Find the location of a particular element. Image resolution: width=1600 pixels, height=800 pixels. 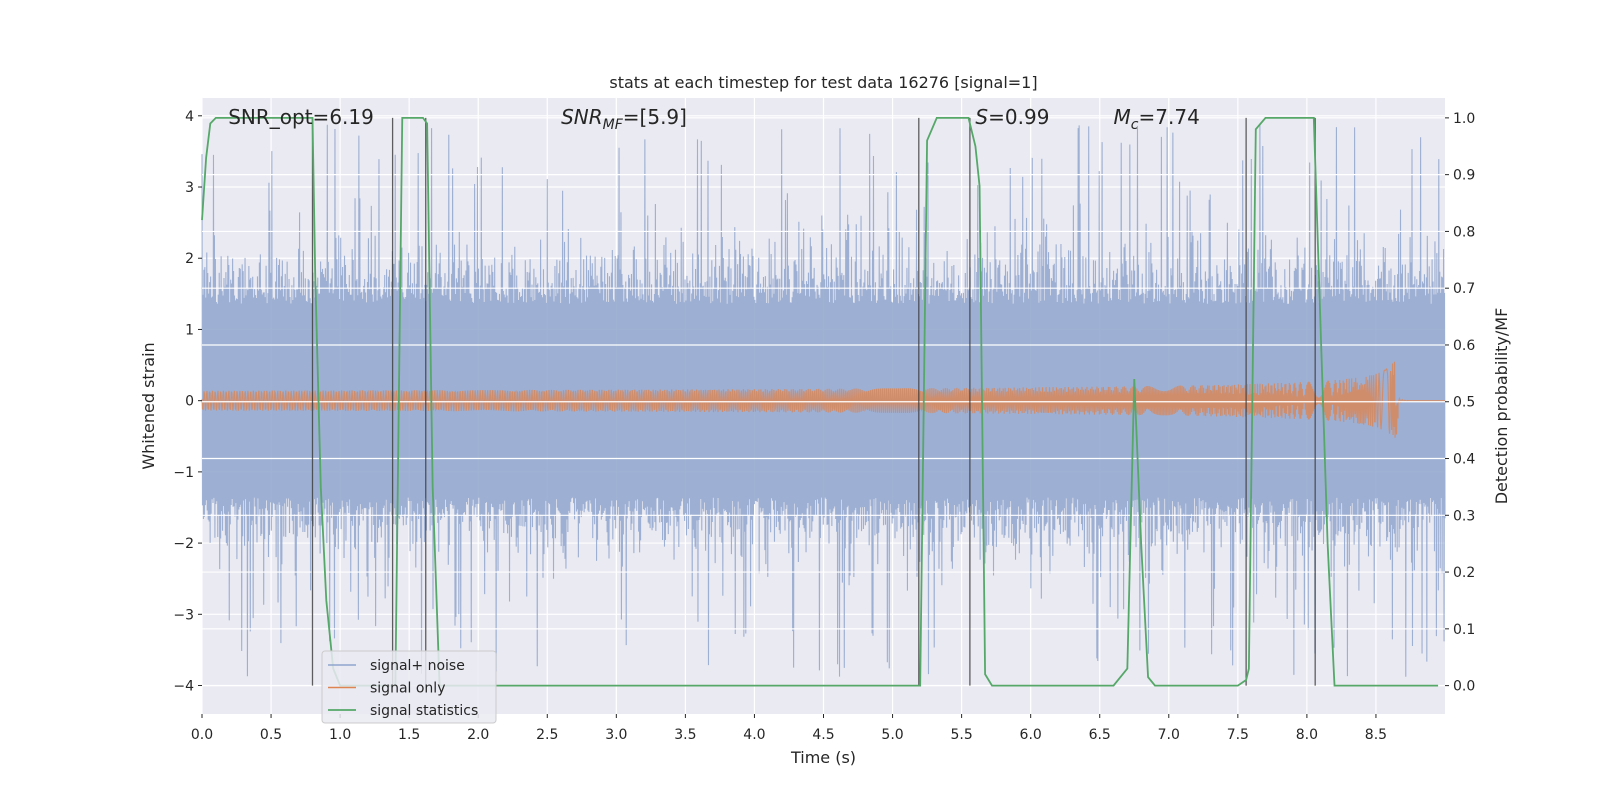

y-tick-label-left: −1 is located at coordinates (183, 473).